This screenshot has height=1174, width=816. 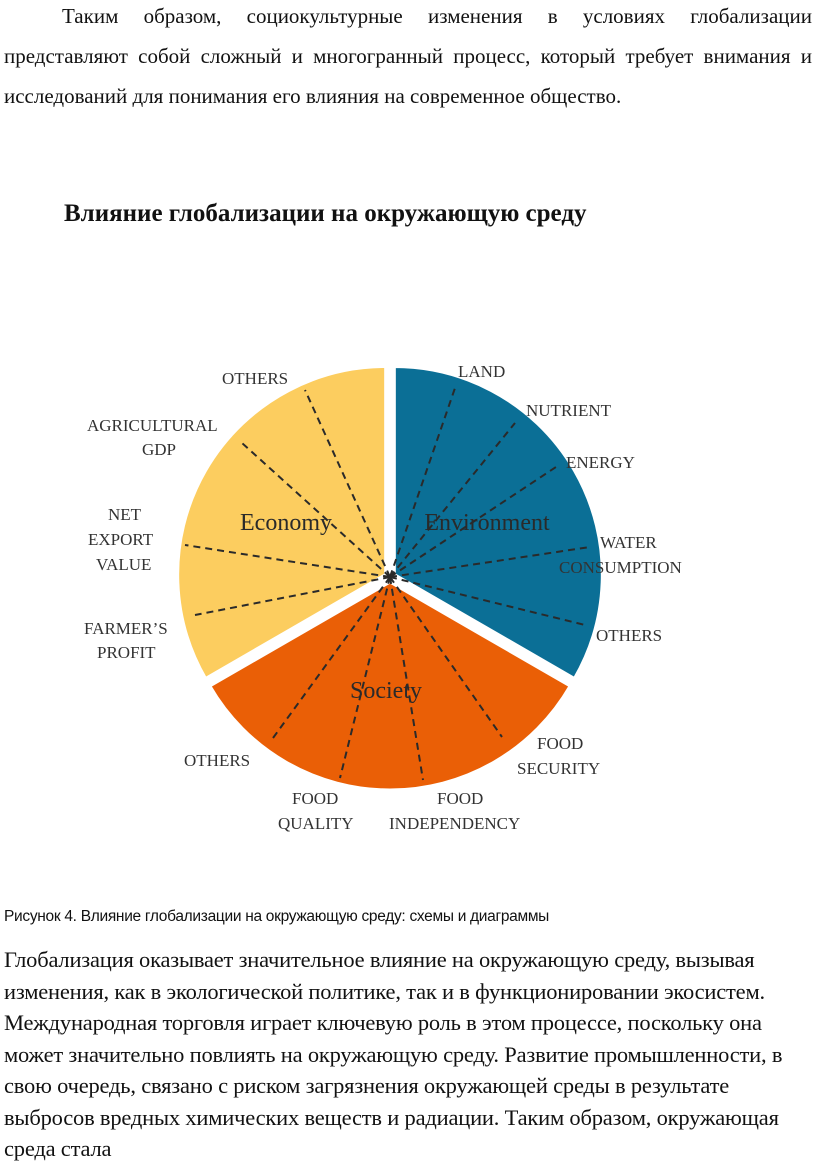 I want to click on label-agricultural: AGRICULTURAL, so click(x=152, y=425).